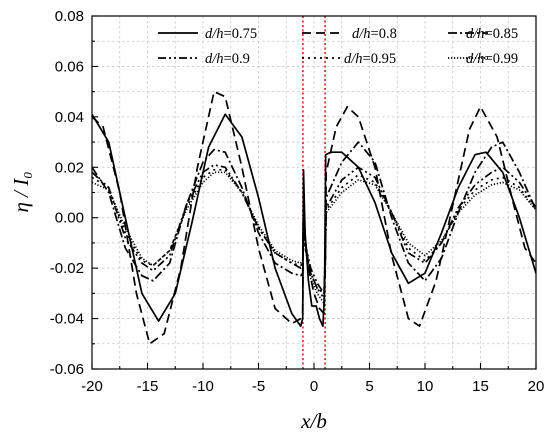 Image resolution: width=550 pixels, height=435 pixels. What do you see at coordinates (67, 319) in the screenshot?
I see `y-tick-label: -0.04` at bounding box center [67, 319].